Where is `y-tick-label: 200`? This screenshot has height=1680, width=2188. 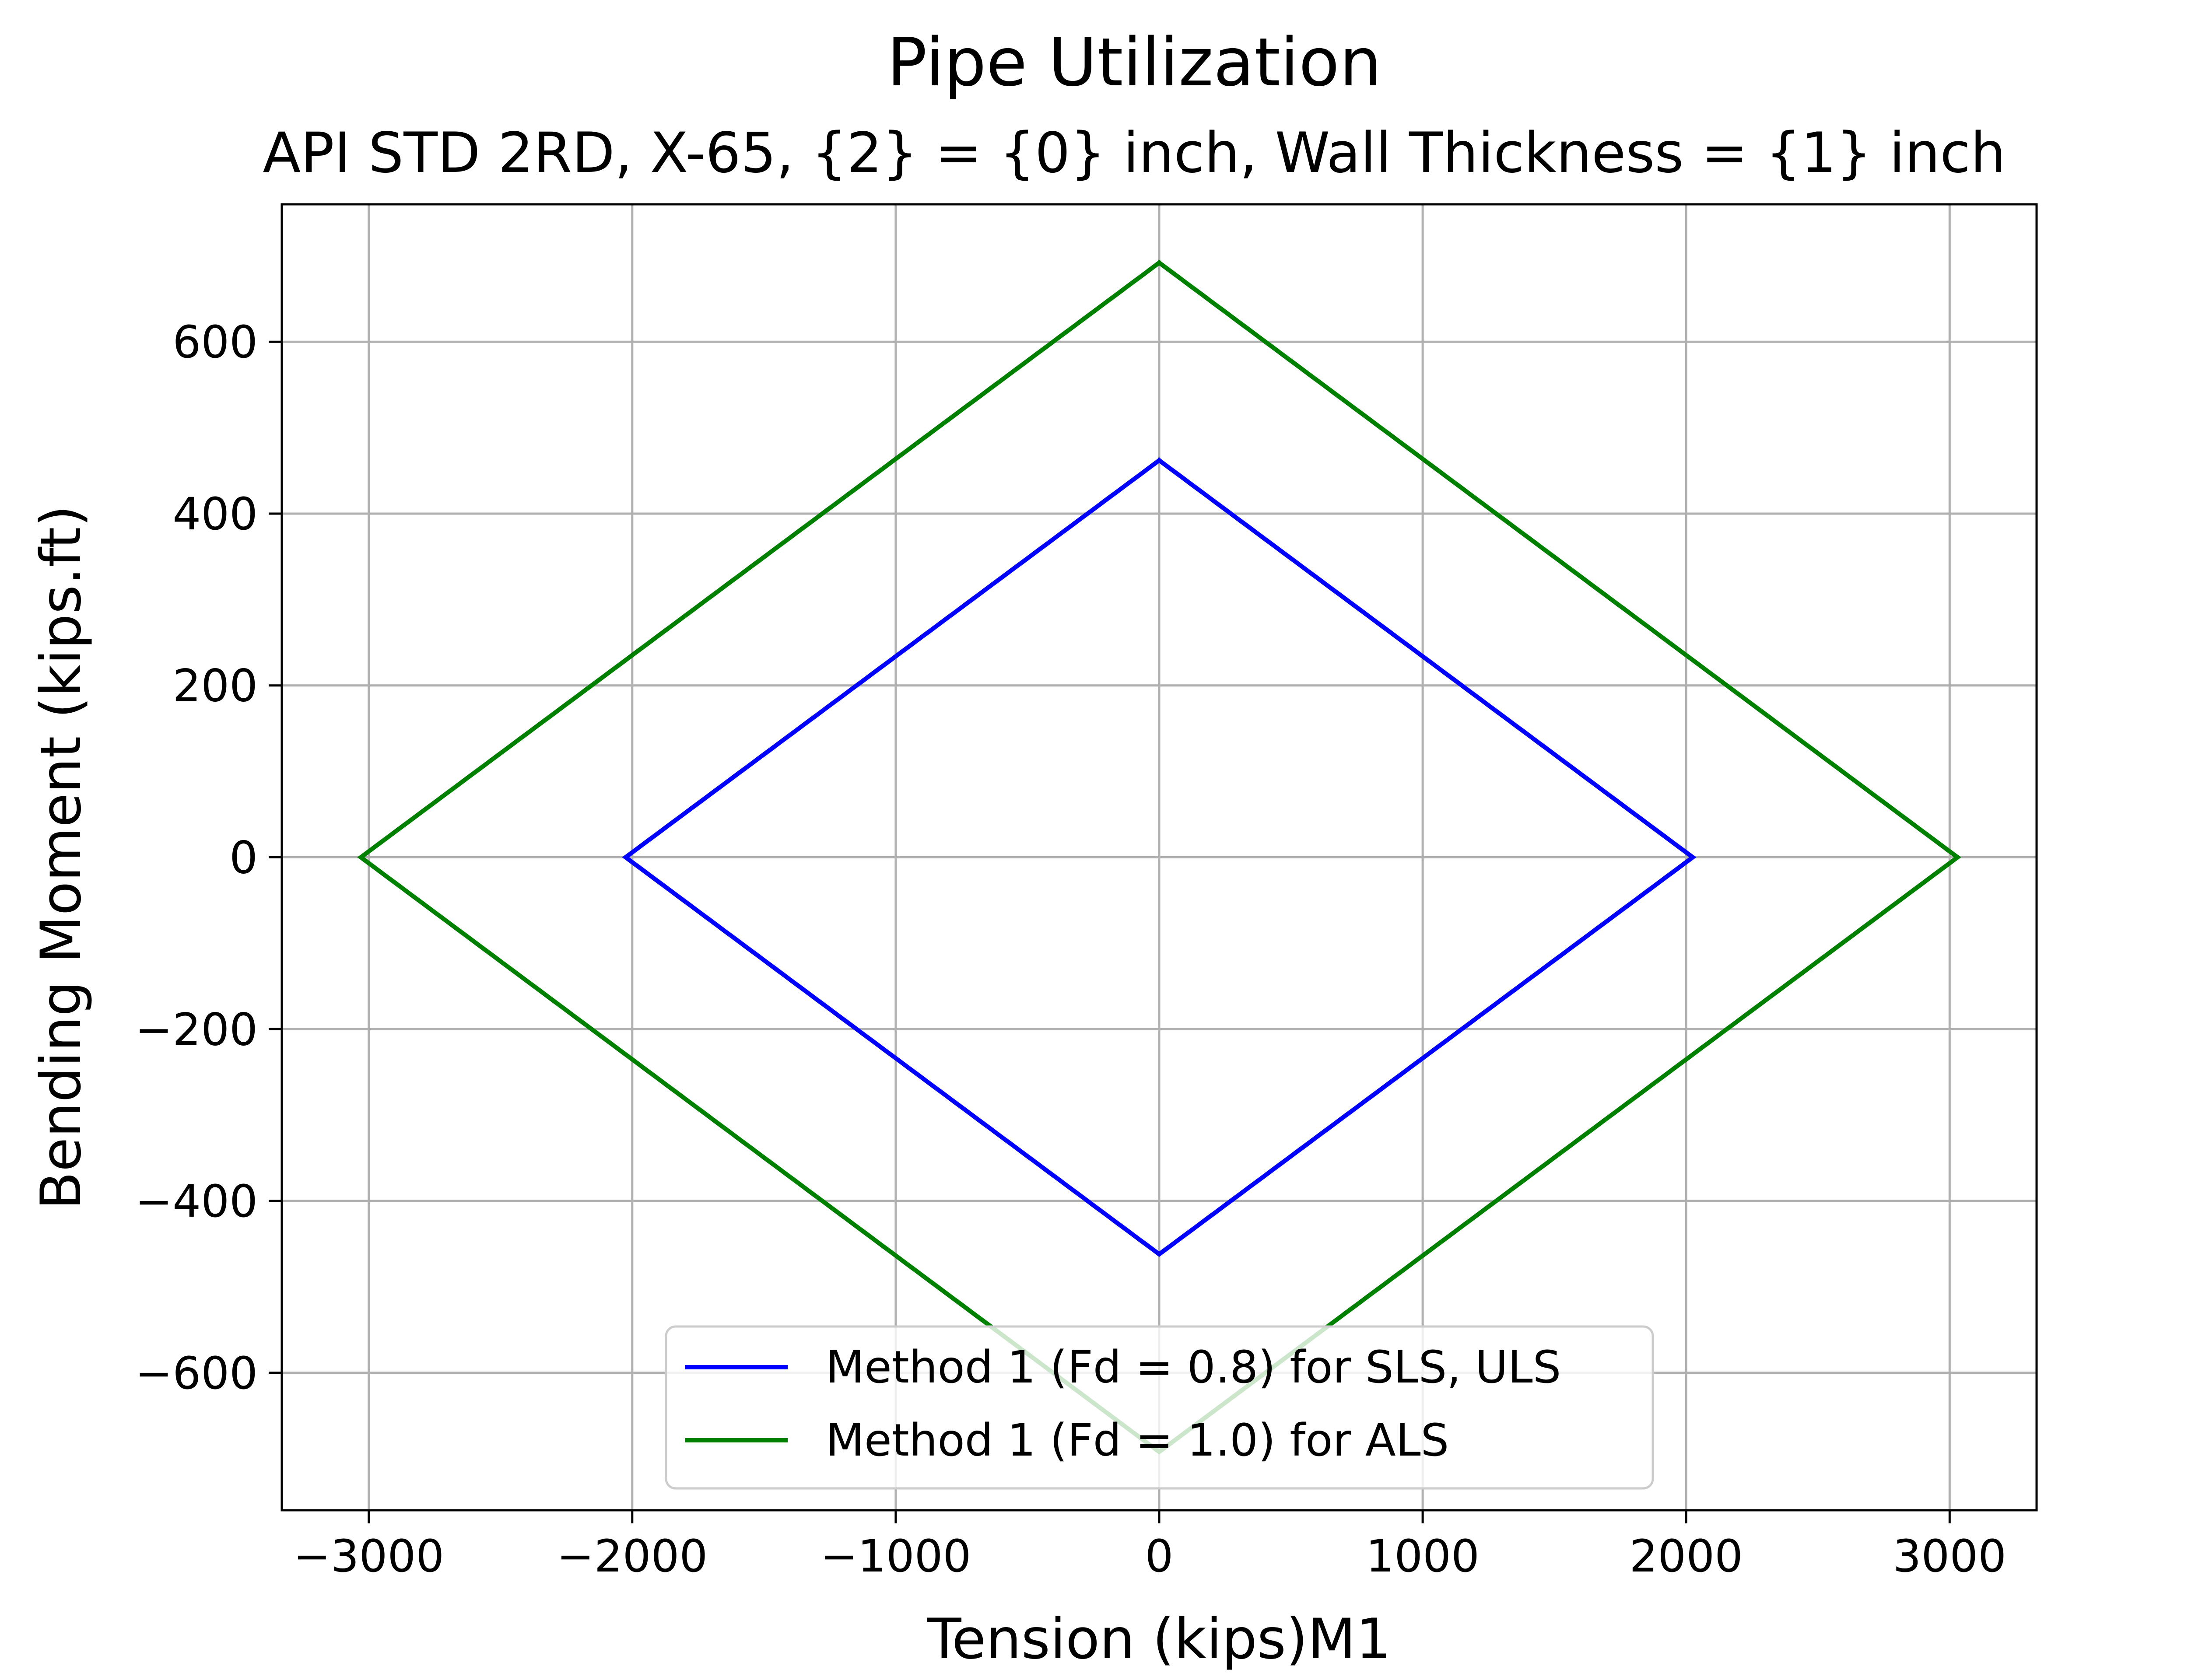 y-tick-label: 200 is located at coordinates (215, 686).